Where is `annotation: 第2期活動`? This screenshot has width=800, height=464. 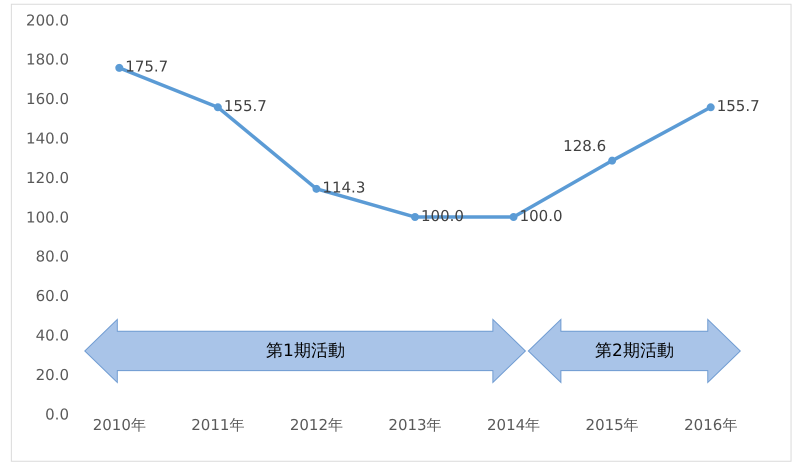 annotation: 第2期活動 is located at coordinates (634, 351).